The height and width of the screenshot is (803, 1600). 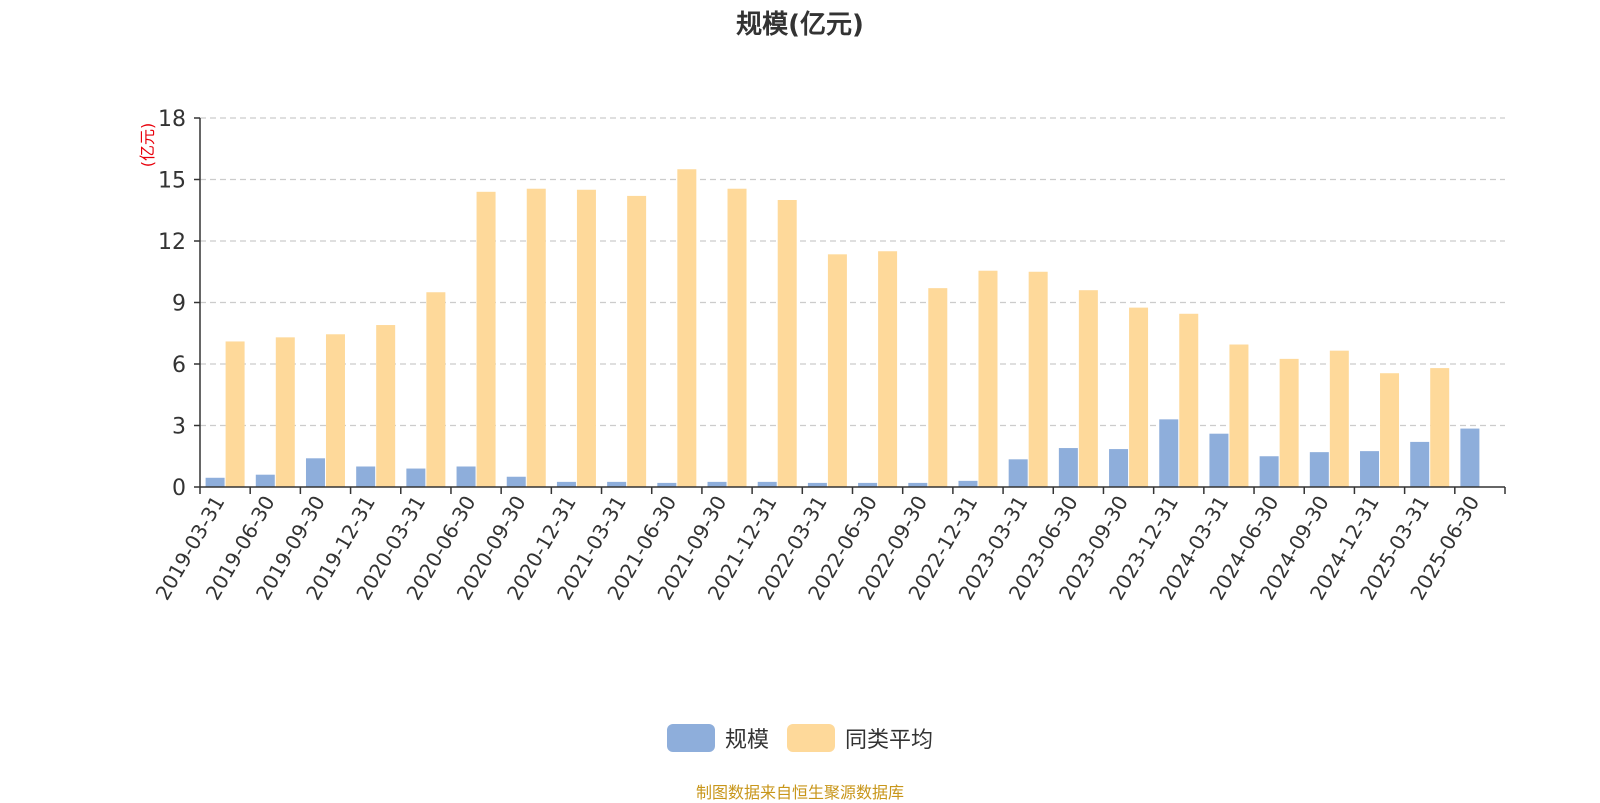 I want to click on legend-swatch-scale, so click(x=690, y=738).